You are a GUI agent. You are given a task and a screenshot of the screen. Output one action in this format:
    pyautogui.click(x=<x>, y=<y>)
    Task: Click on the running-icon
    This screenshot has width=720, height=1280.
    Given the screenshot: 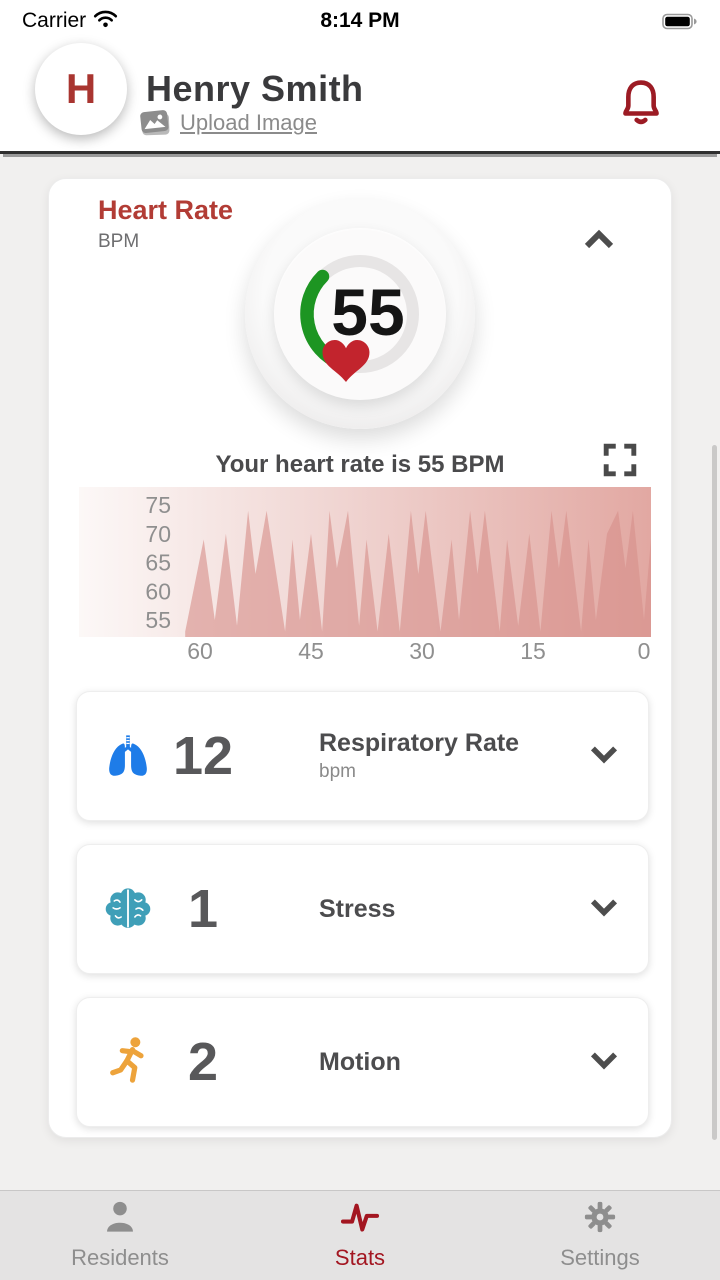 What is the action you would take?
    pyautogui.click(x=128, y=1062)
    